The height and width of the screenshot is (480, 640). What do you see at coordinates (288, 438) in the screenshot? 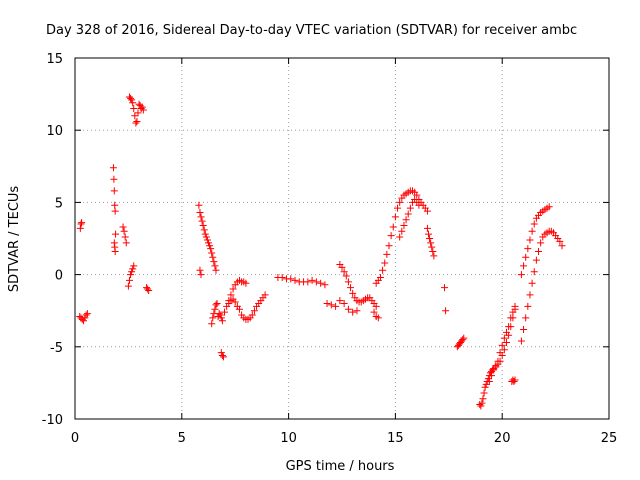
I see `x-tick-label: 10` at bounding box center [288, 438].